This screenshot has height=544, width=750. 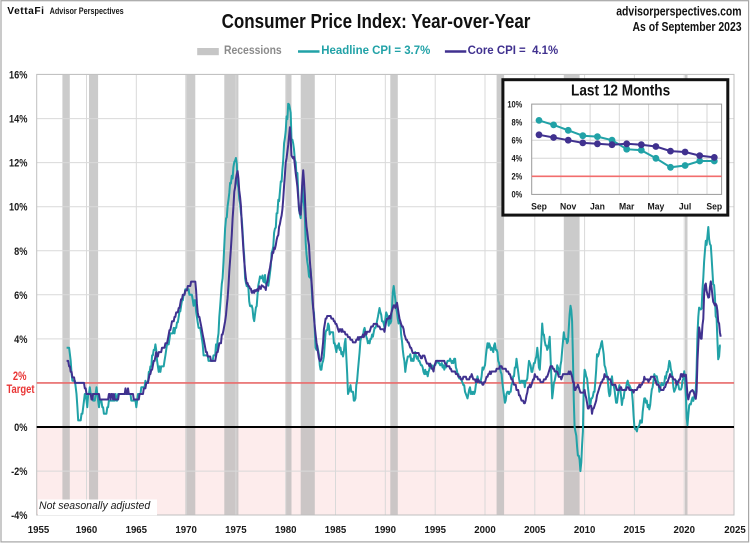 I want to click on svg-text: 2005, so click(x=535, y=530).